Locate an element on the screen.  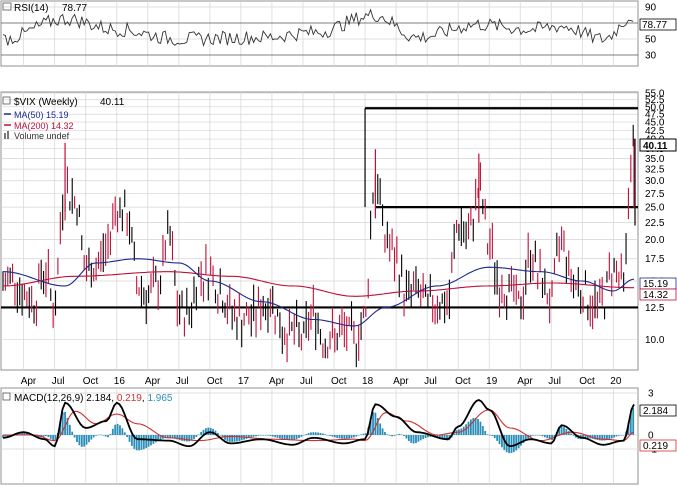
macd-tick-label: 3 is located at coordinates (651, 394).